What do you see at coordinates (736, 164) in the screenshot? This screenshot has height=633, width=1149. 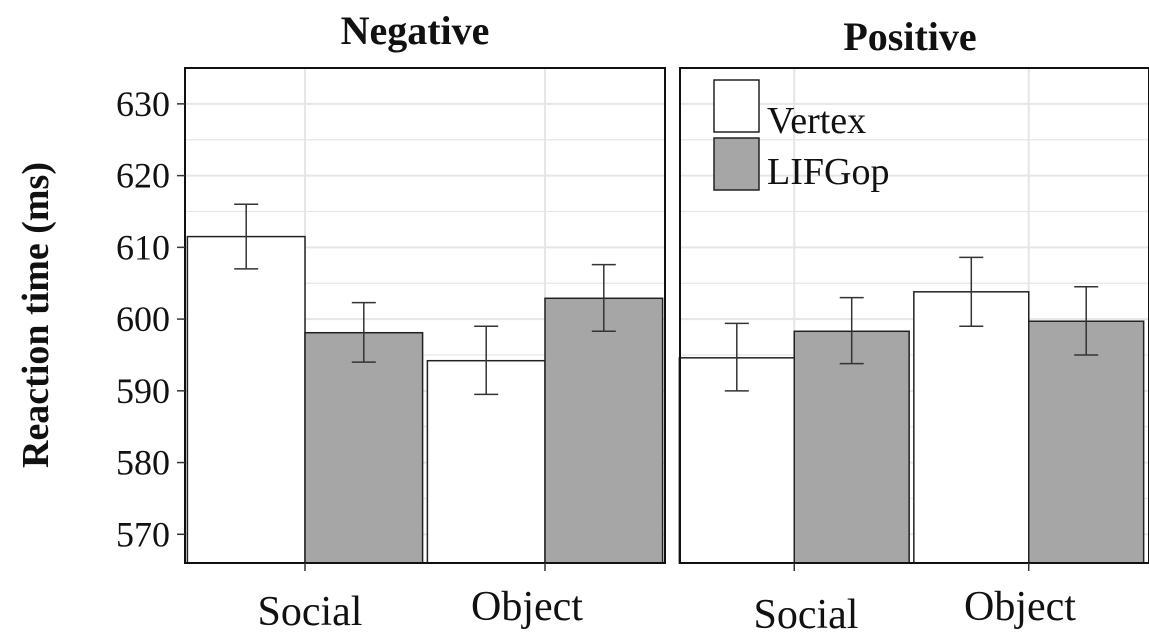 I see `legend-swatch-lifgop` at bounding box center [736, 164].